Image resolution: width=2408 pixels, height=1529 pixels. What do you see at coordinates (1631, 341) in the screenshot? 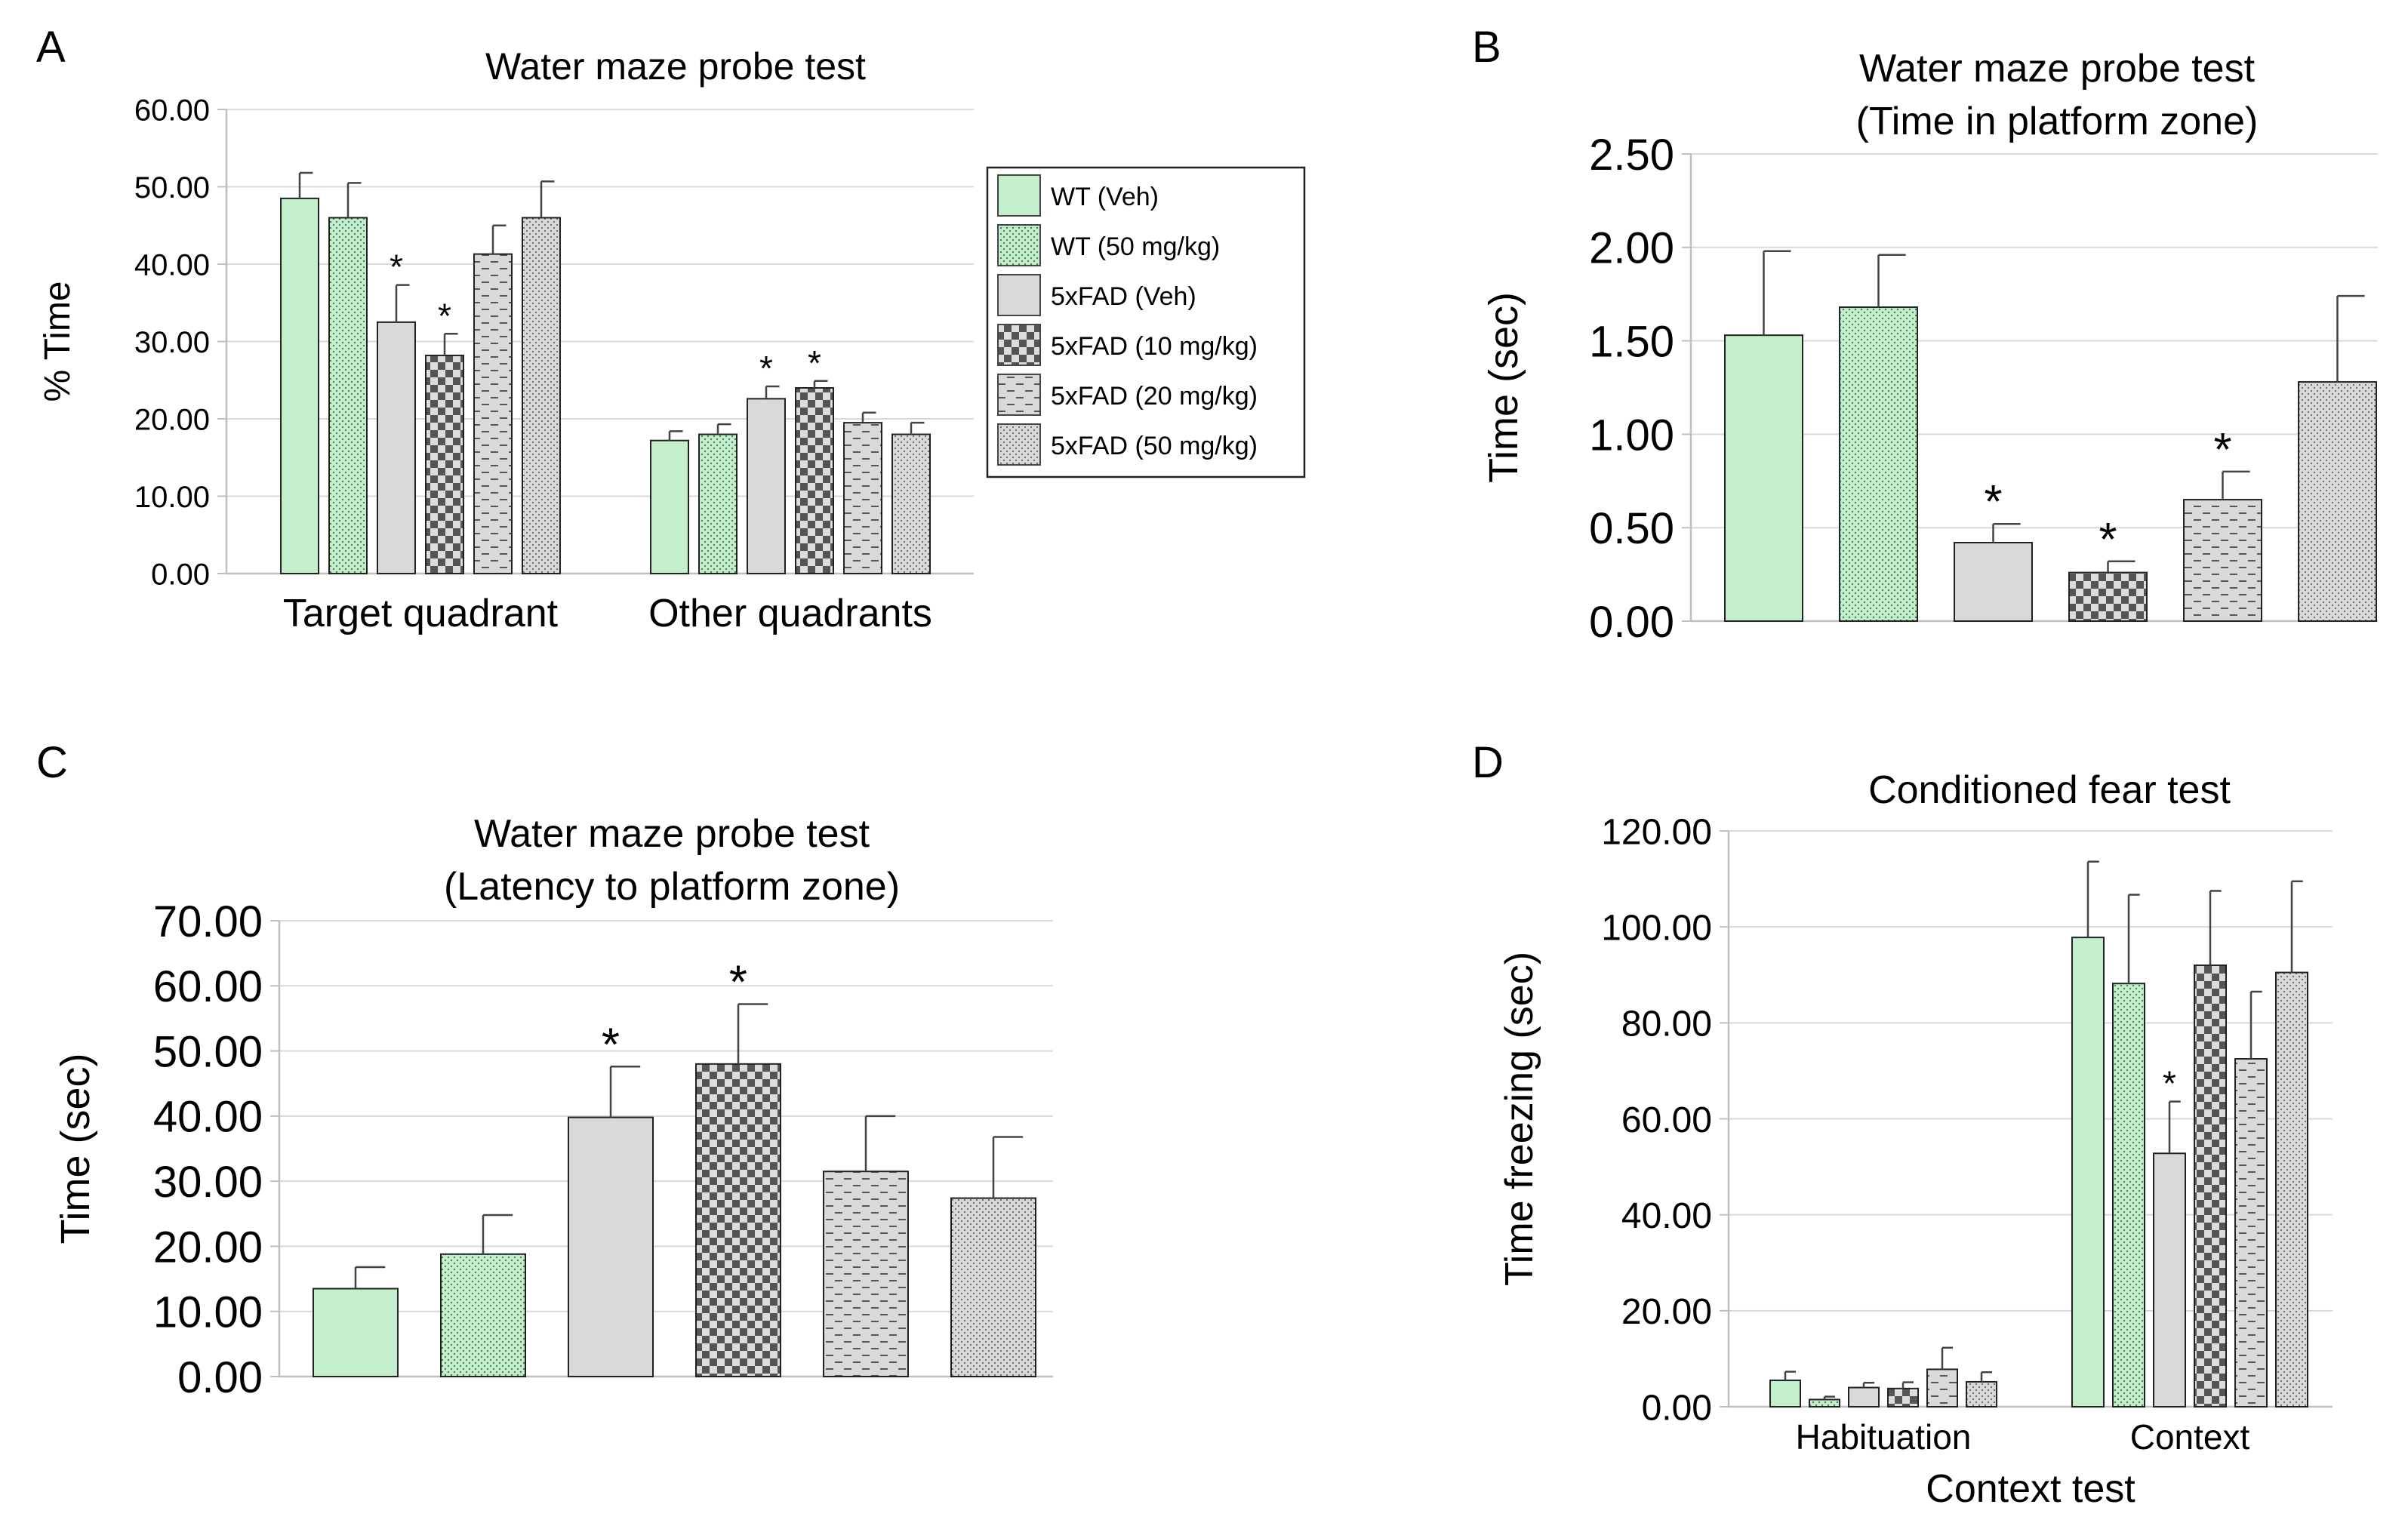
I see `y-tick-label: 1.50` at bounding box center [1631, 341].